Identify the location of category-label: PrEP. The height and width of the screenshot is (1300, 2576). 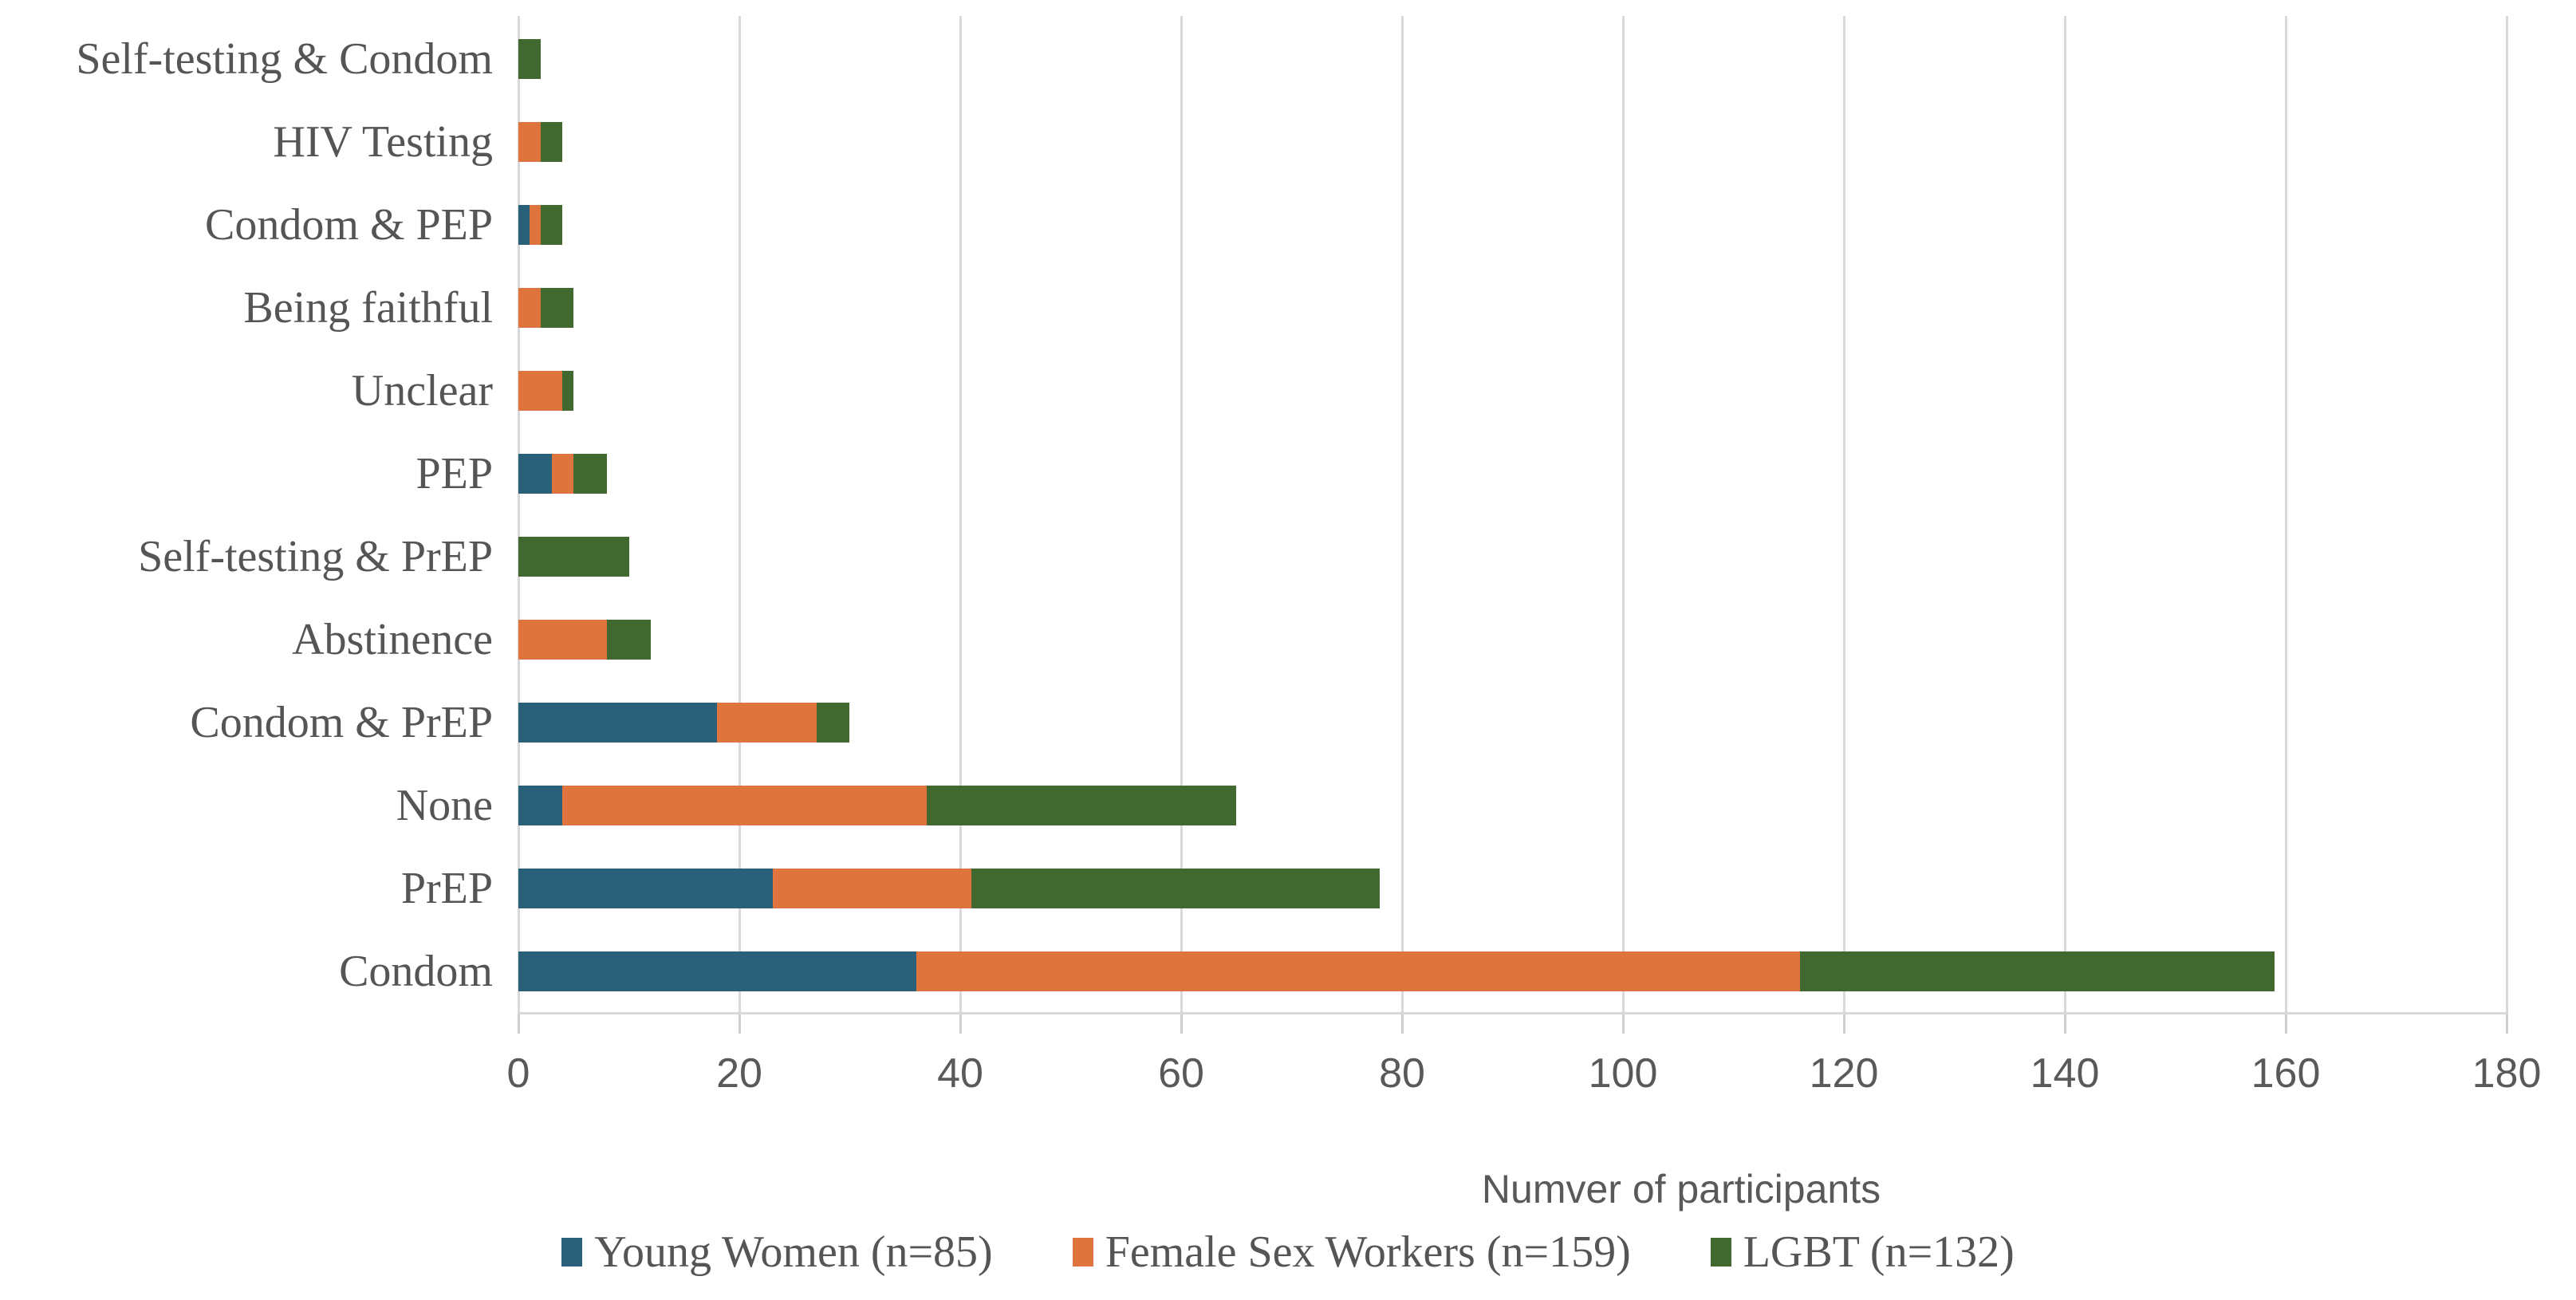
(446, 888).